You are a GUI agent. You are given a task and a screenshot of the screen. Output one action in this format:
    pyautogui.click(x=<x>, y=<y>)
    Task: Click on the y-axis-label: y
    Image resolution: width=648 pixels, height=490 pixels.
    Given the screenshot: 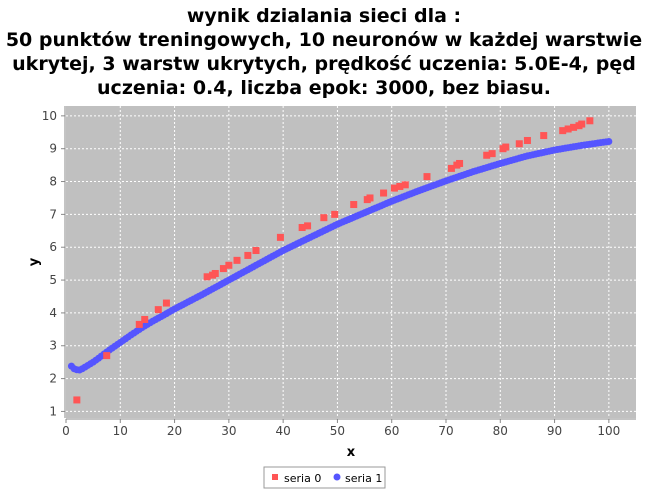 What is the action you would take?
    pyautogui.click(x=34, y=261)
    